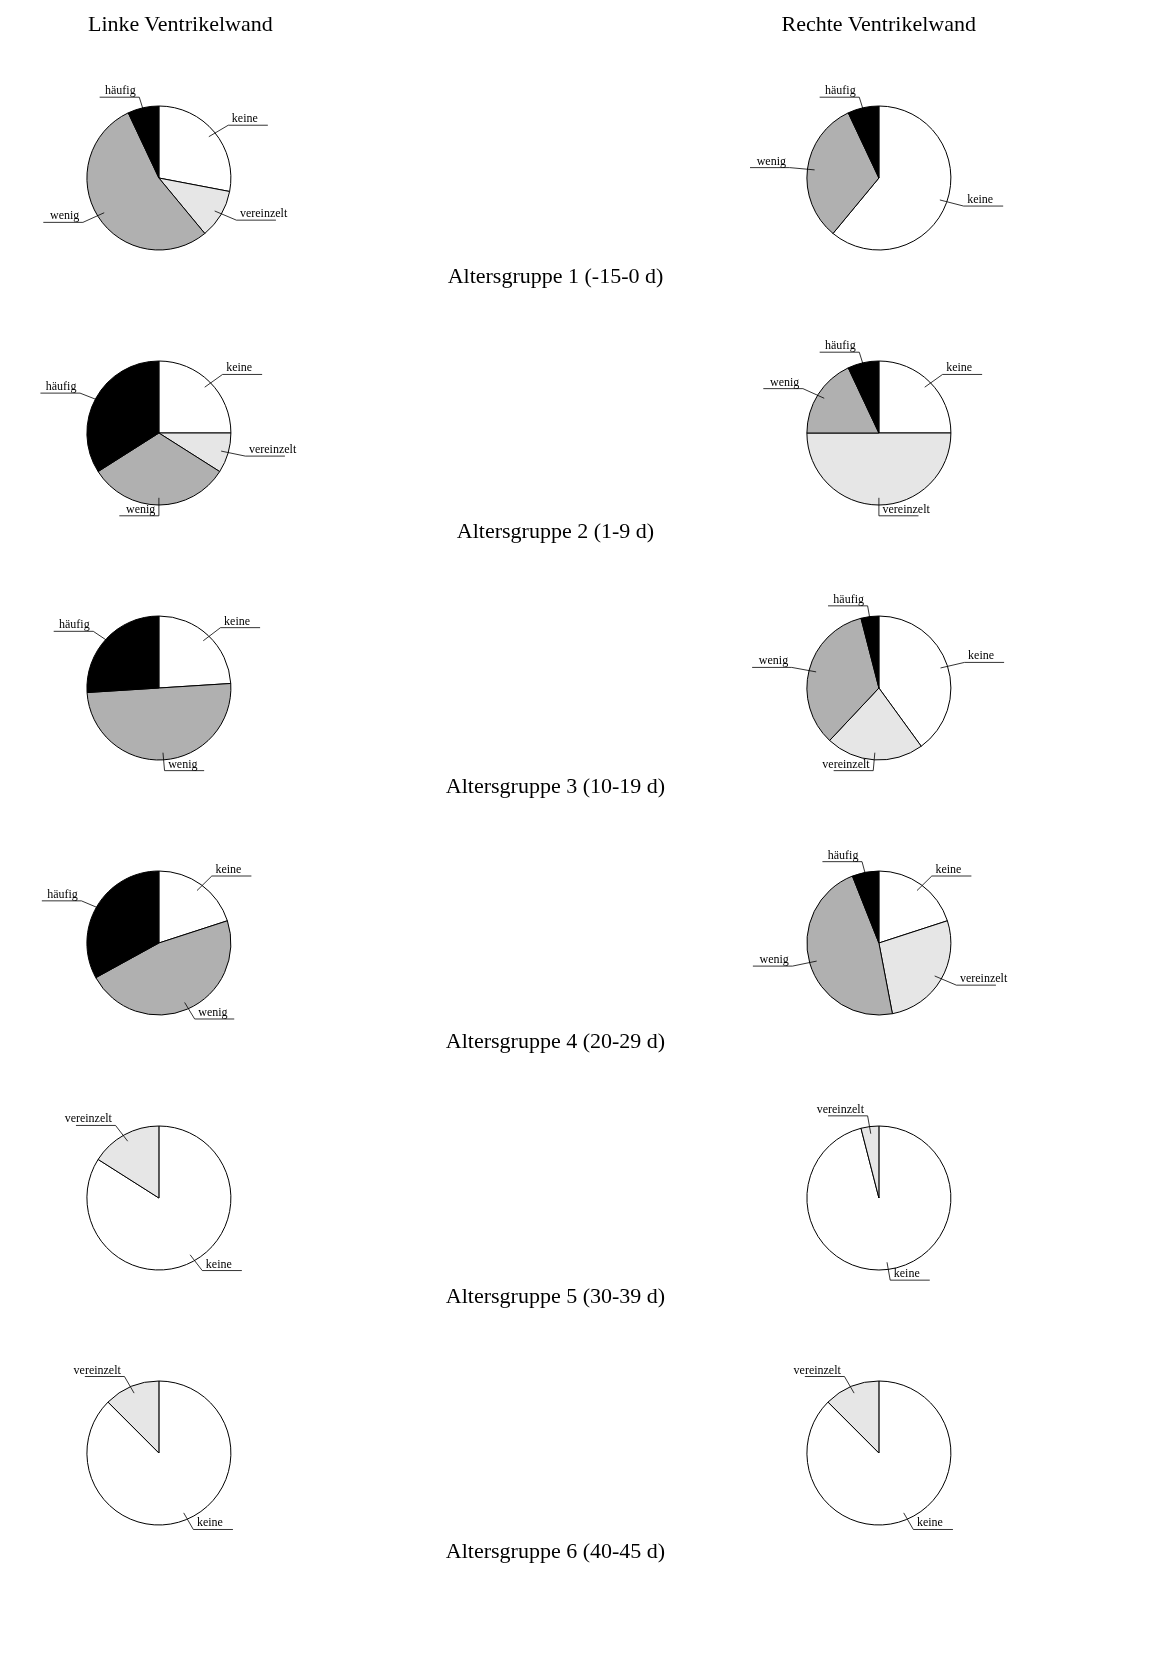  Describe the element at coordinates (555, 1550) in the screenshot. I see `text: Altersgruppe 6 (40-45 d)` at that location.